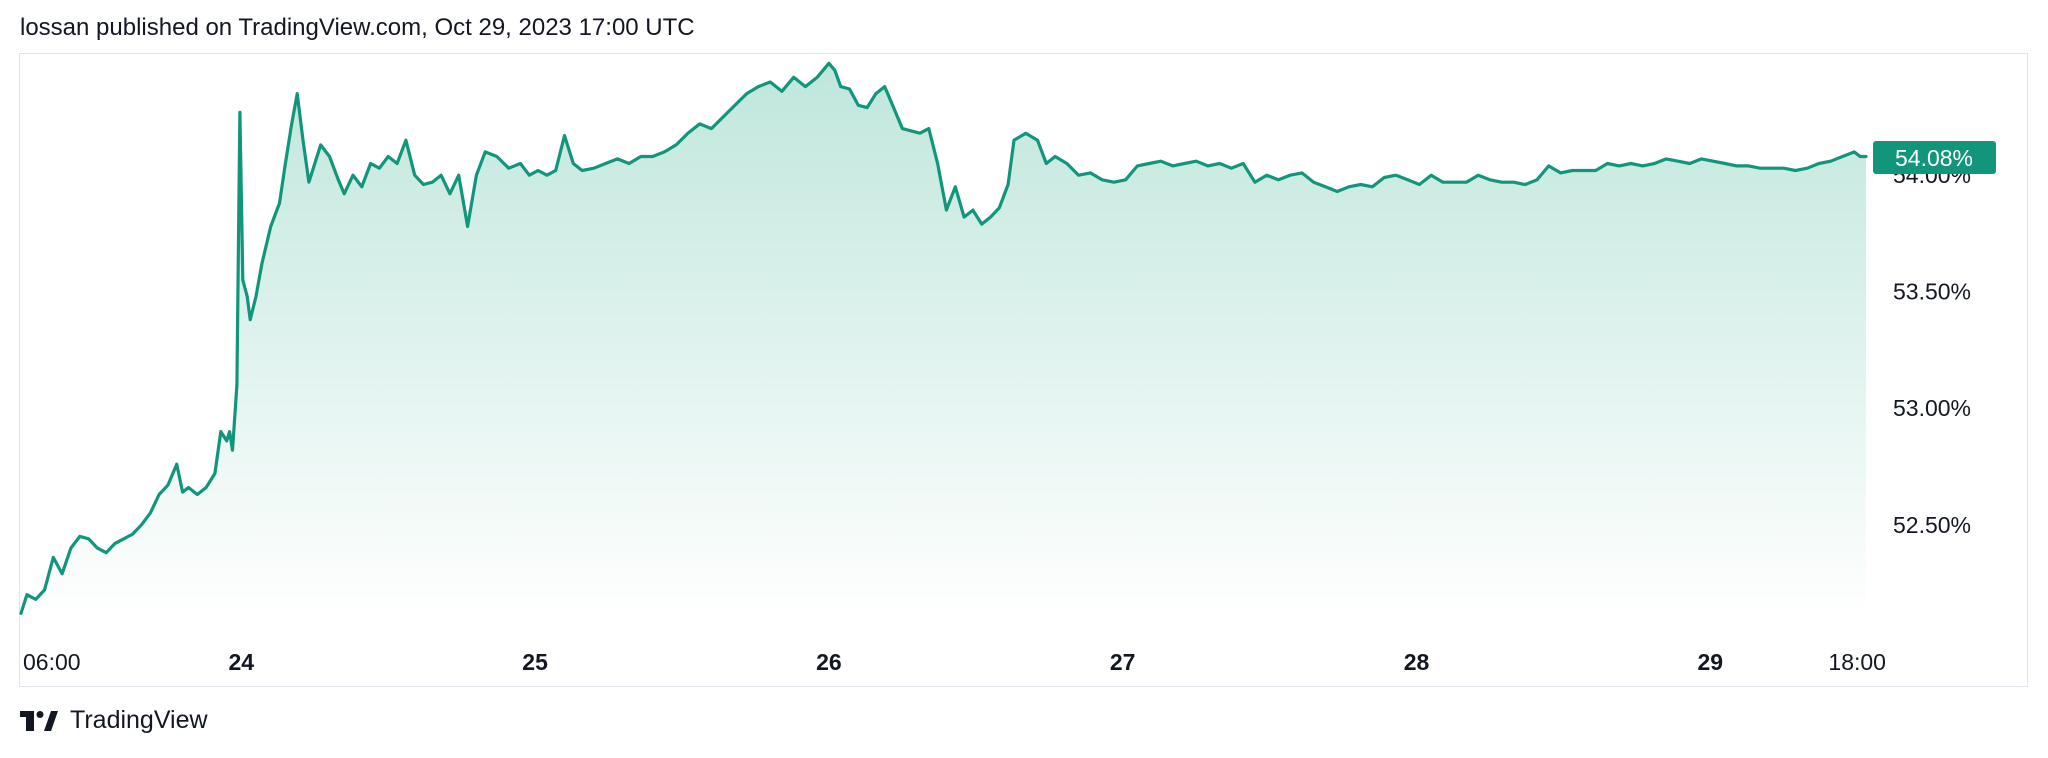 The width and height of the screenshot is (2048, 758). I want to click on last-value-badge-bg, so click(1934, 157).